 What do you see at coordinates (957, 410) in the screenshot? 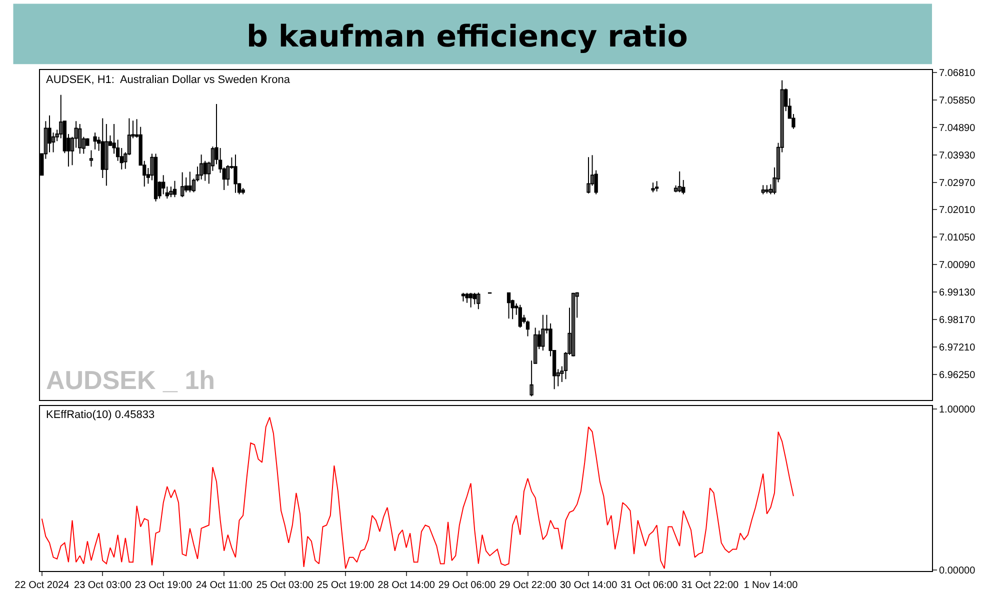
I see `y-tick-label: 1.00000` at bounding box center [957, 410].